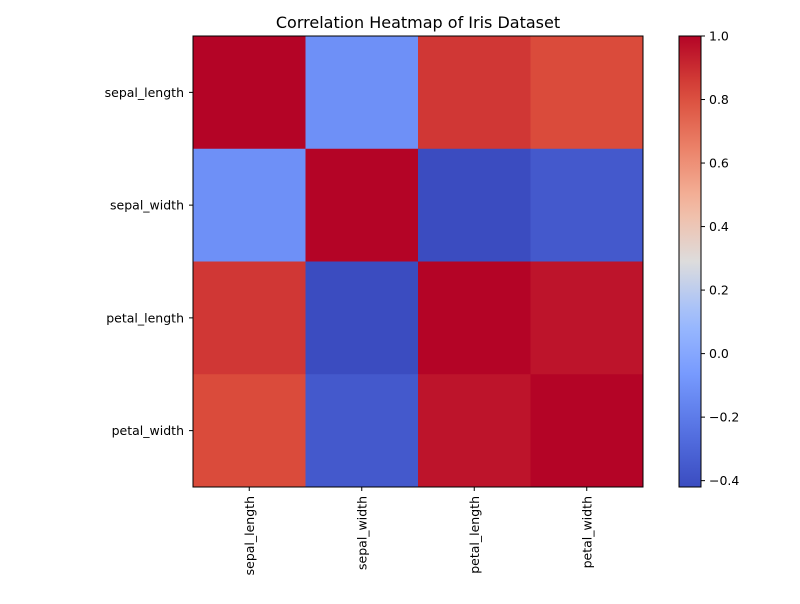 The image size is (800, 604). I want to click on heatmap-cell-petal_width-petal_length, so click(474, 431).